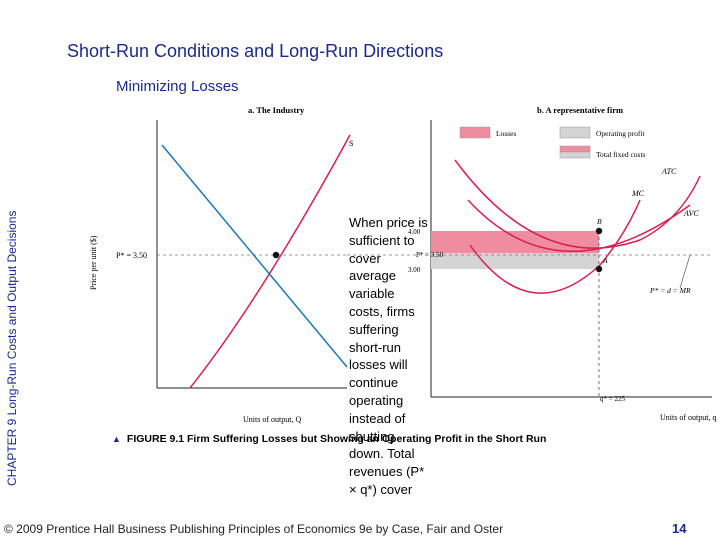  Describe the element at coordinates (276, 255) in the screenshot. I see `industry-equilibrium-point` at that location.